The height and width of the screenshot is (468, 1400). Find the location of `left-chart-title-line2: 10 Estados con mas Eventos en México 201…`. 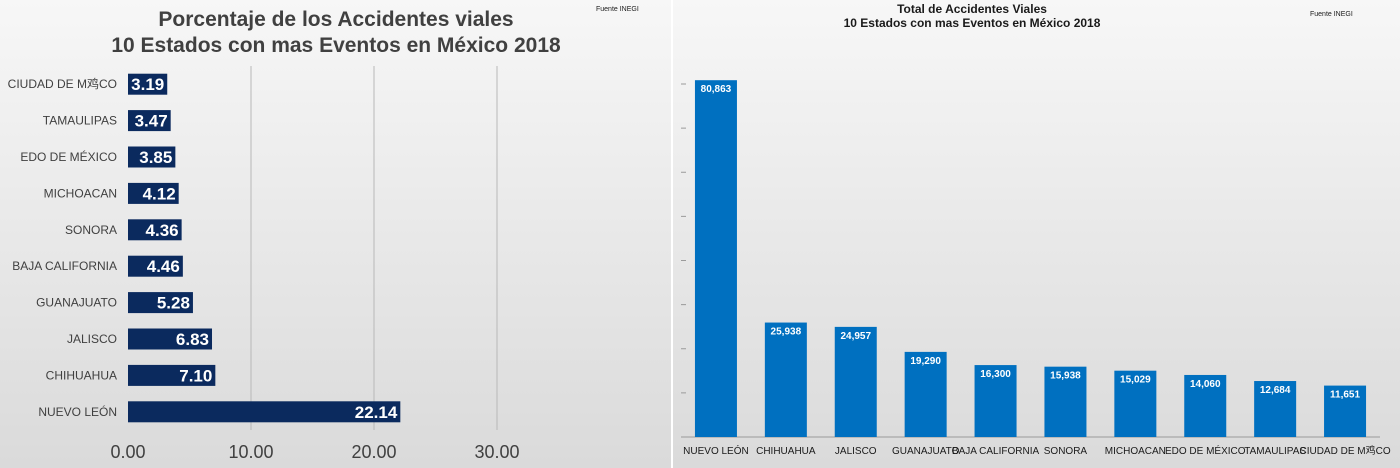

left-chart-title-line2: 10 Estados con mas Eventos en México 201… is located at coordinates (336, 45).